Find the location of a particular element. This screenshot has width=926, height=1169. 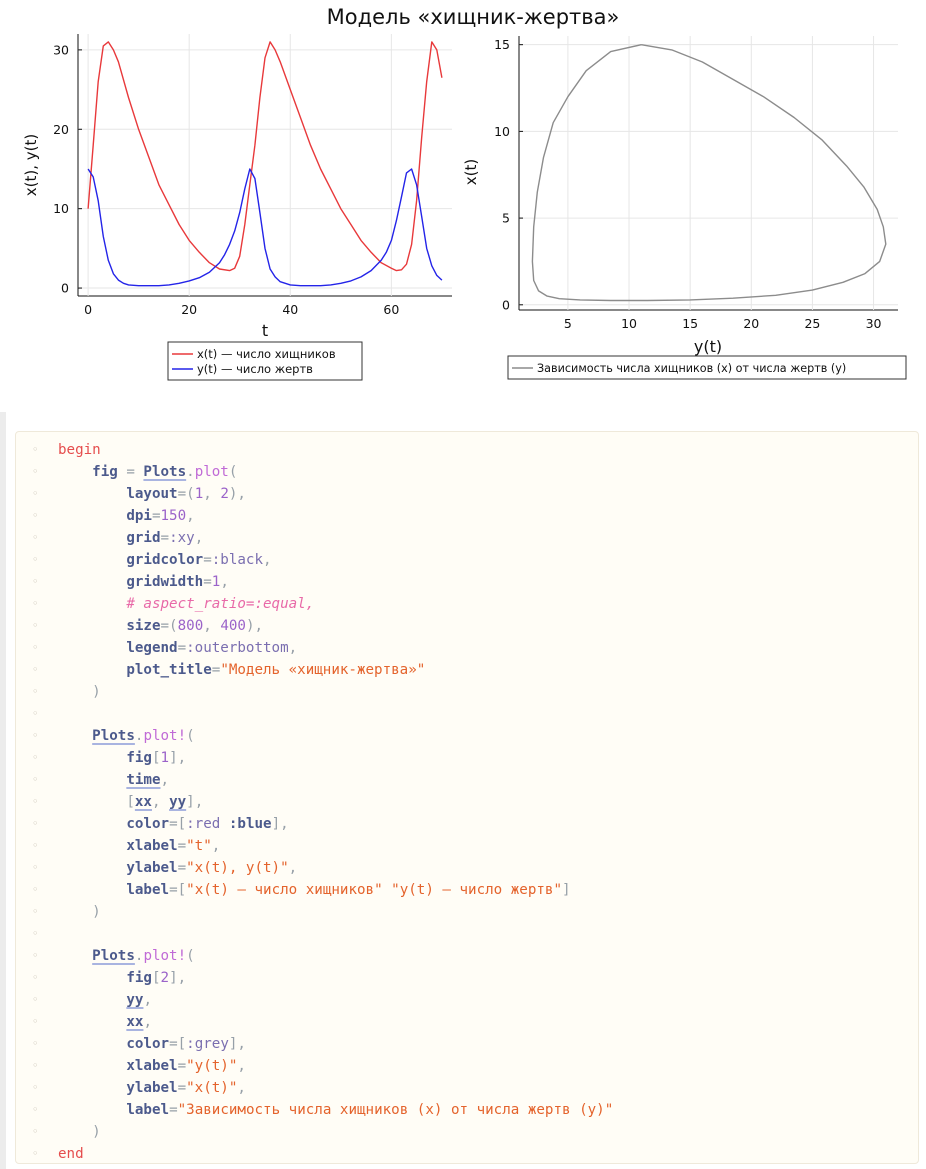

x-tick-label: 15 is located at coordinates (690, 323).